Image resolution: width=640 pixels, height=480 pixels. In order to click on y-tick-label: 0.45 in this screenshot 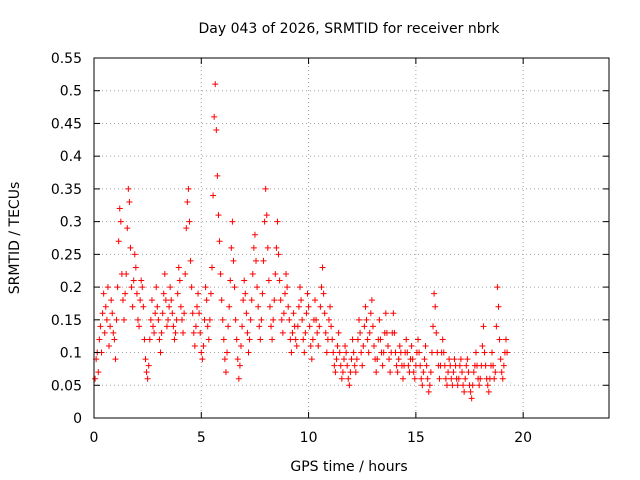, I will do `click(66, 124)`.